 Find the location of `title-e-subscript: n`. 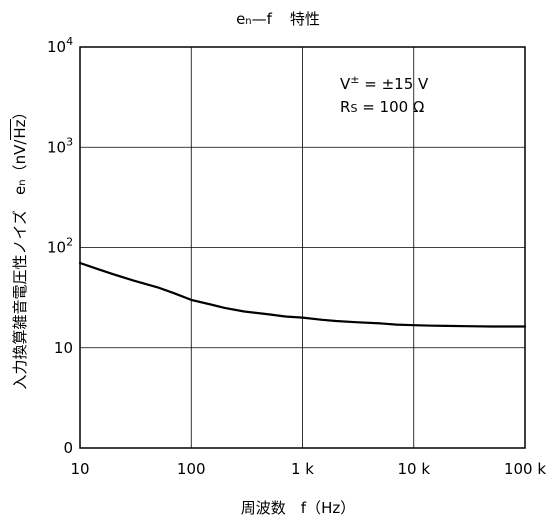

title-e-subscript: n is located at coordinates (248, 21).